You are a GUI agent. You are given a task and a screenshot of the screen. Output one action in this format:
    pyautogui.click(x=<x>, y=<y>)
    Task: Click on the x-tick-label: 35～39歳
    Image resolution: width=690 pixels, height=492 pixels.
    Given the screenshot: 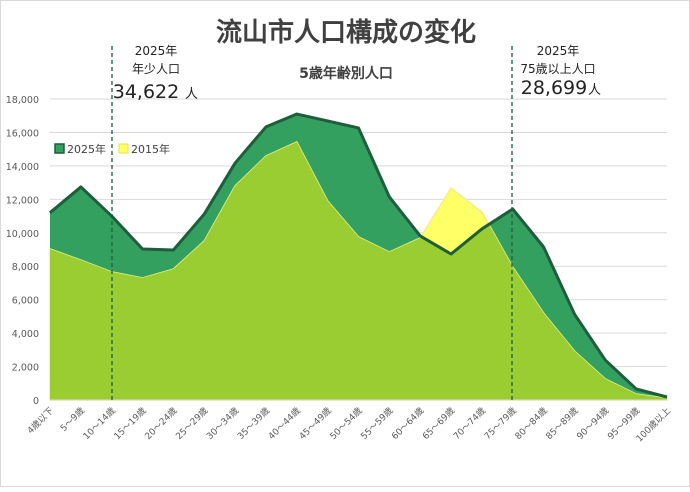 What is the action you would take?
    pyautogui.click(x=253, y=423)
    